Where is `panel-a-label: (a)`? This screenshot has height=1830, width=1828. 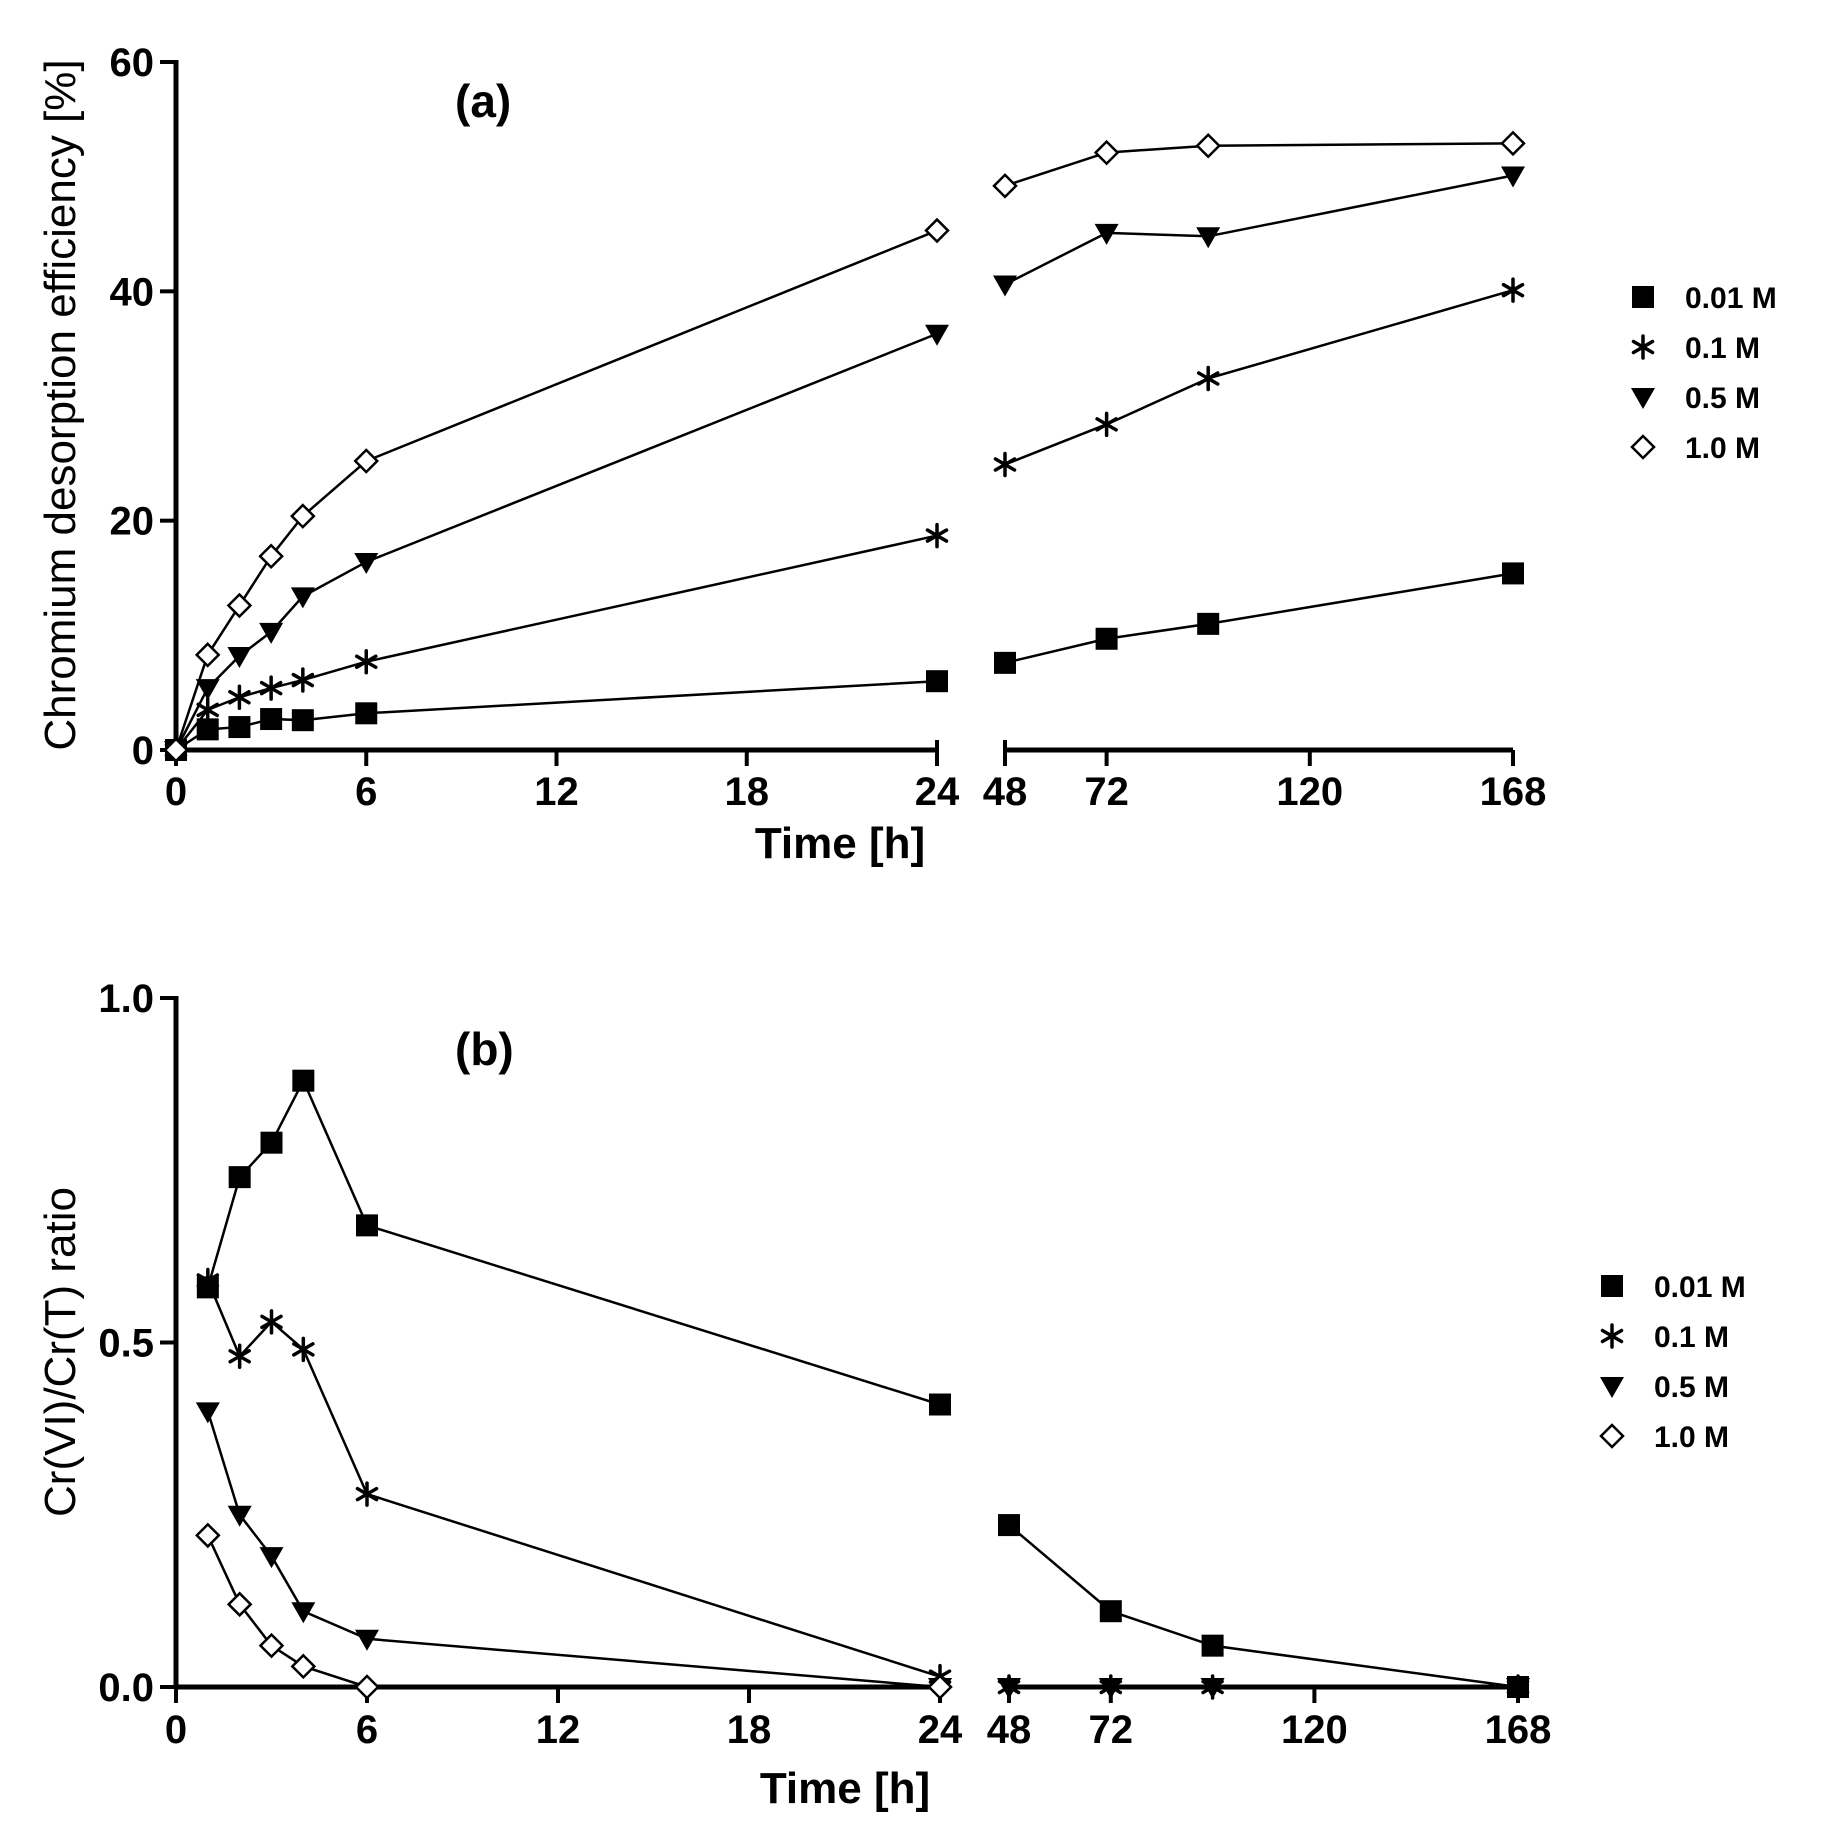 panel-a-label: (a) is located at coordinates (483, 101).